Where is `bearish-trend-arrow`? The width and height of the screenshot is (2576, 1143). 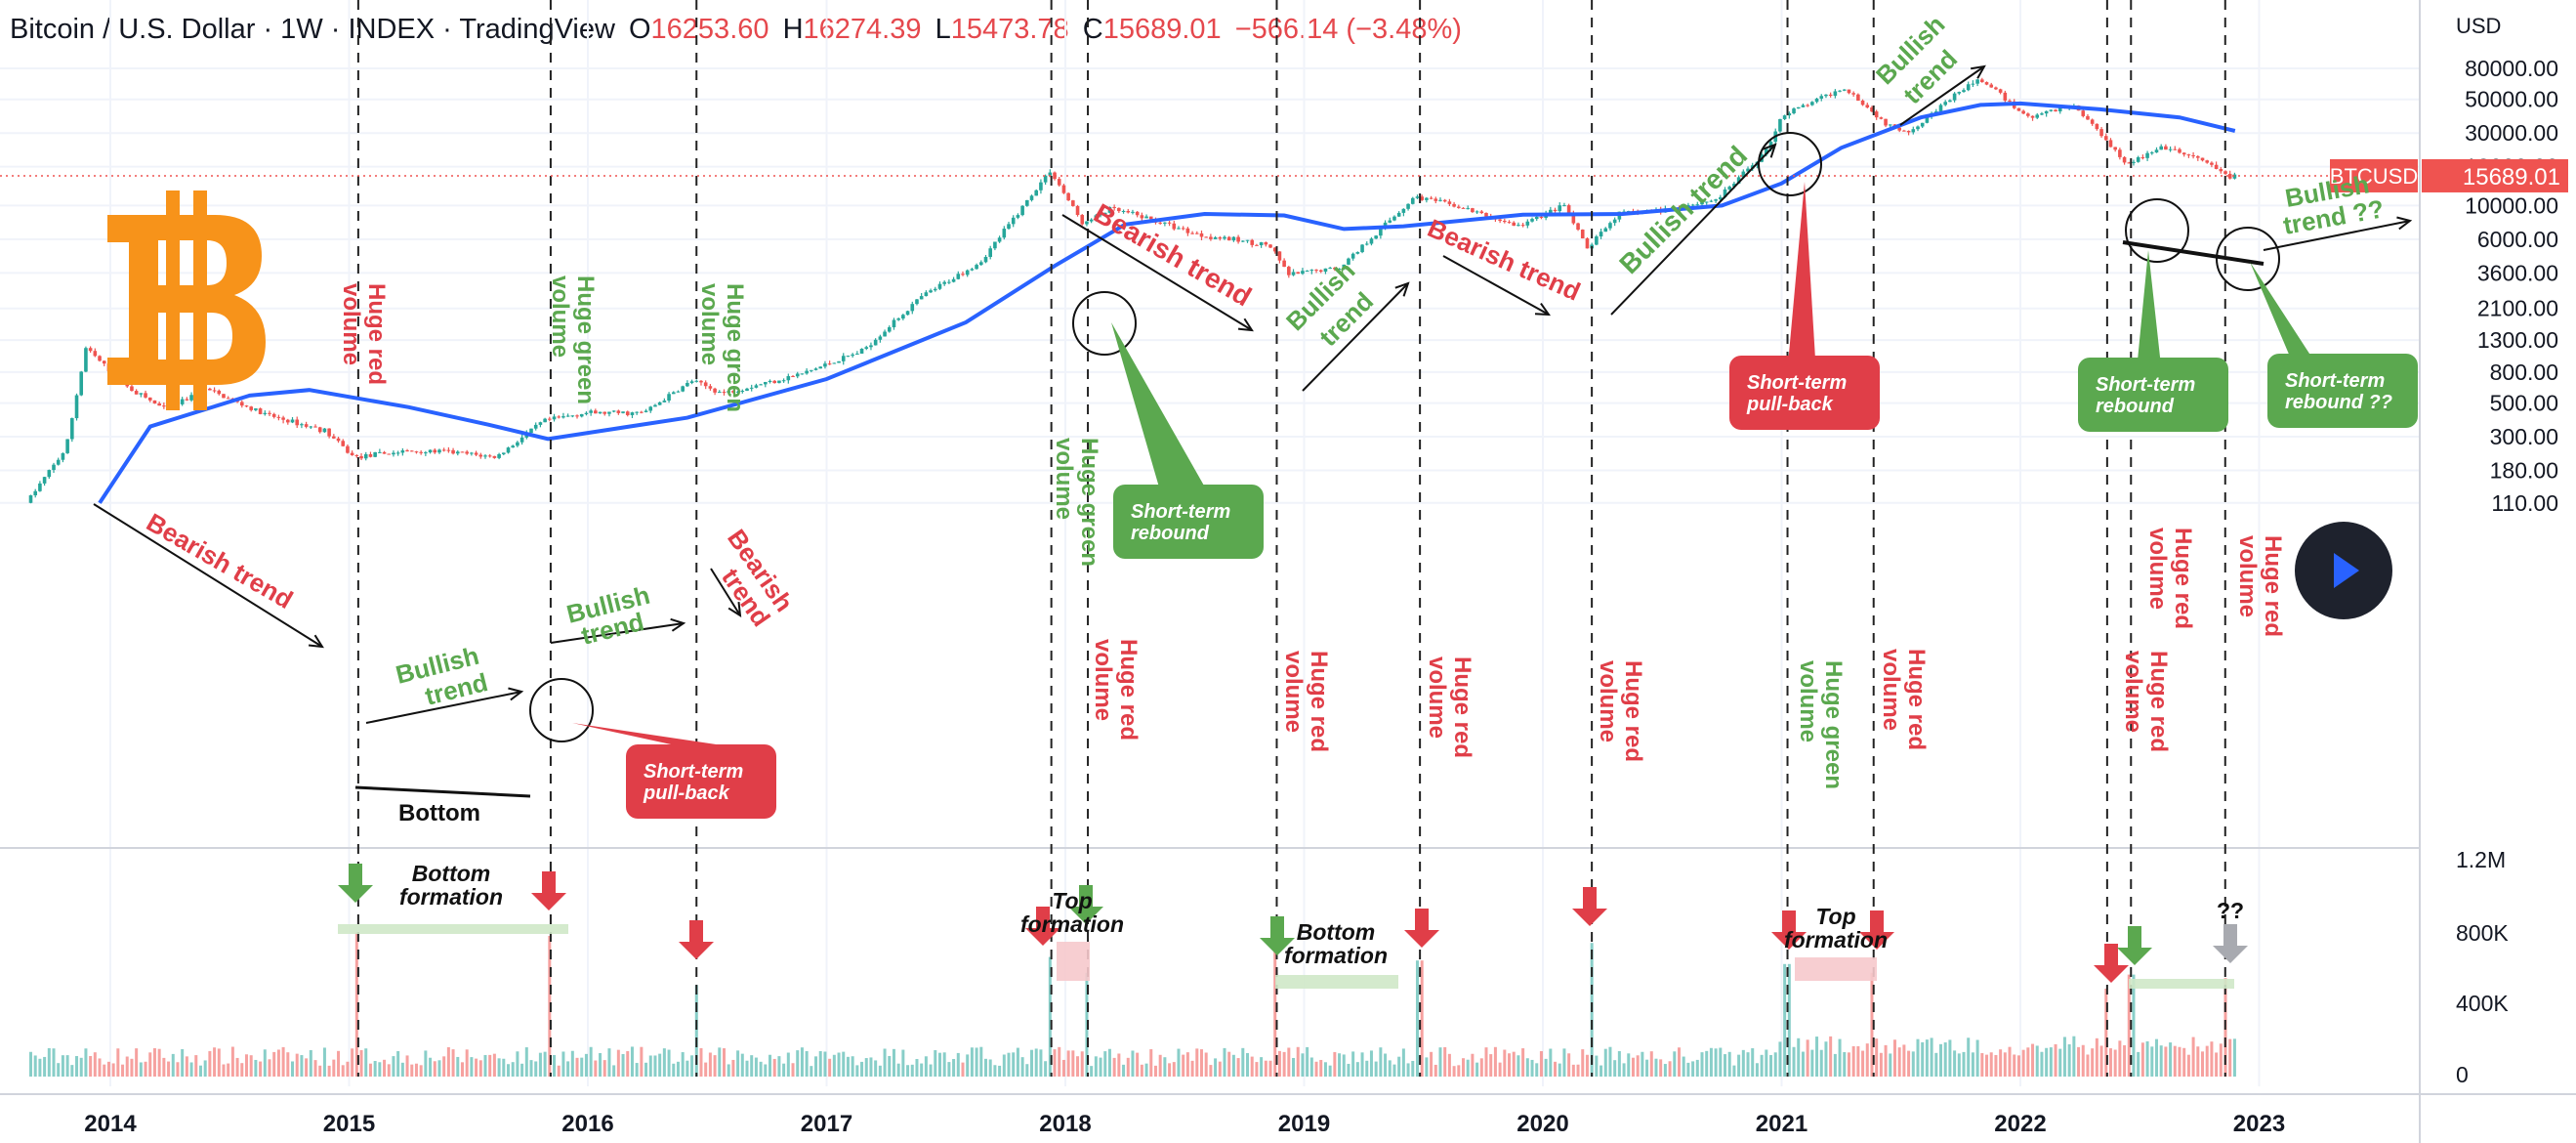
bearish-trend-arrow is located at coordinates (1496, 285).